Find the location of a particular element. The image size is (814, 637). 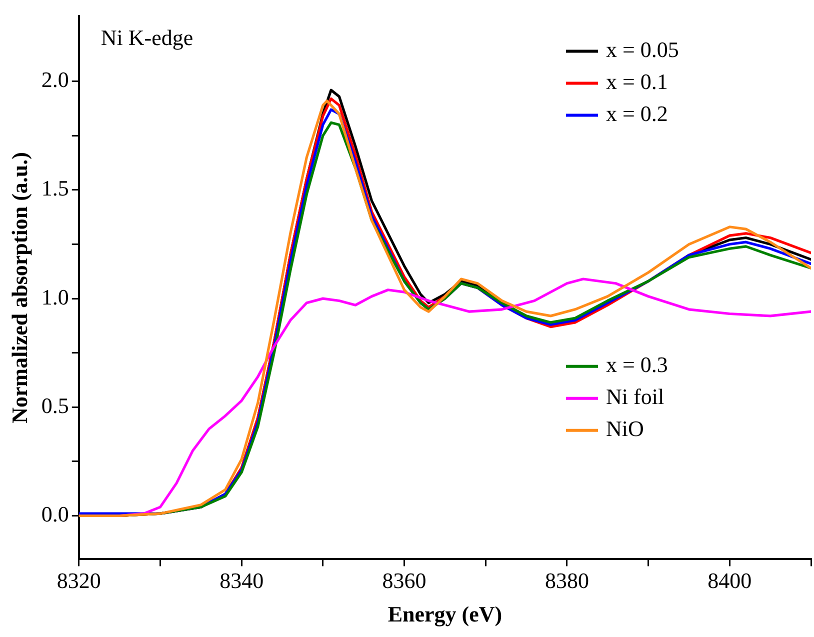

legend-label: NiO is located at coordinates (625, 429).